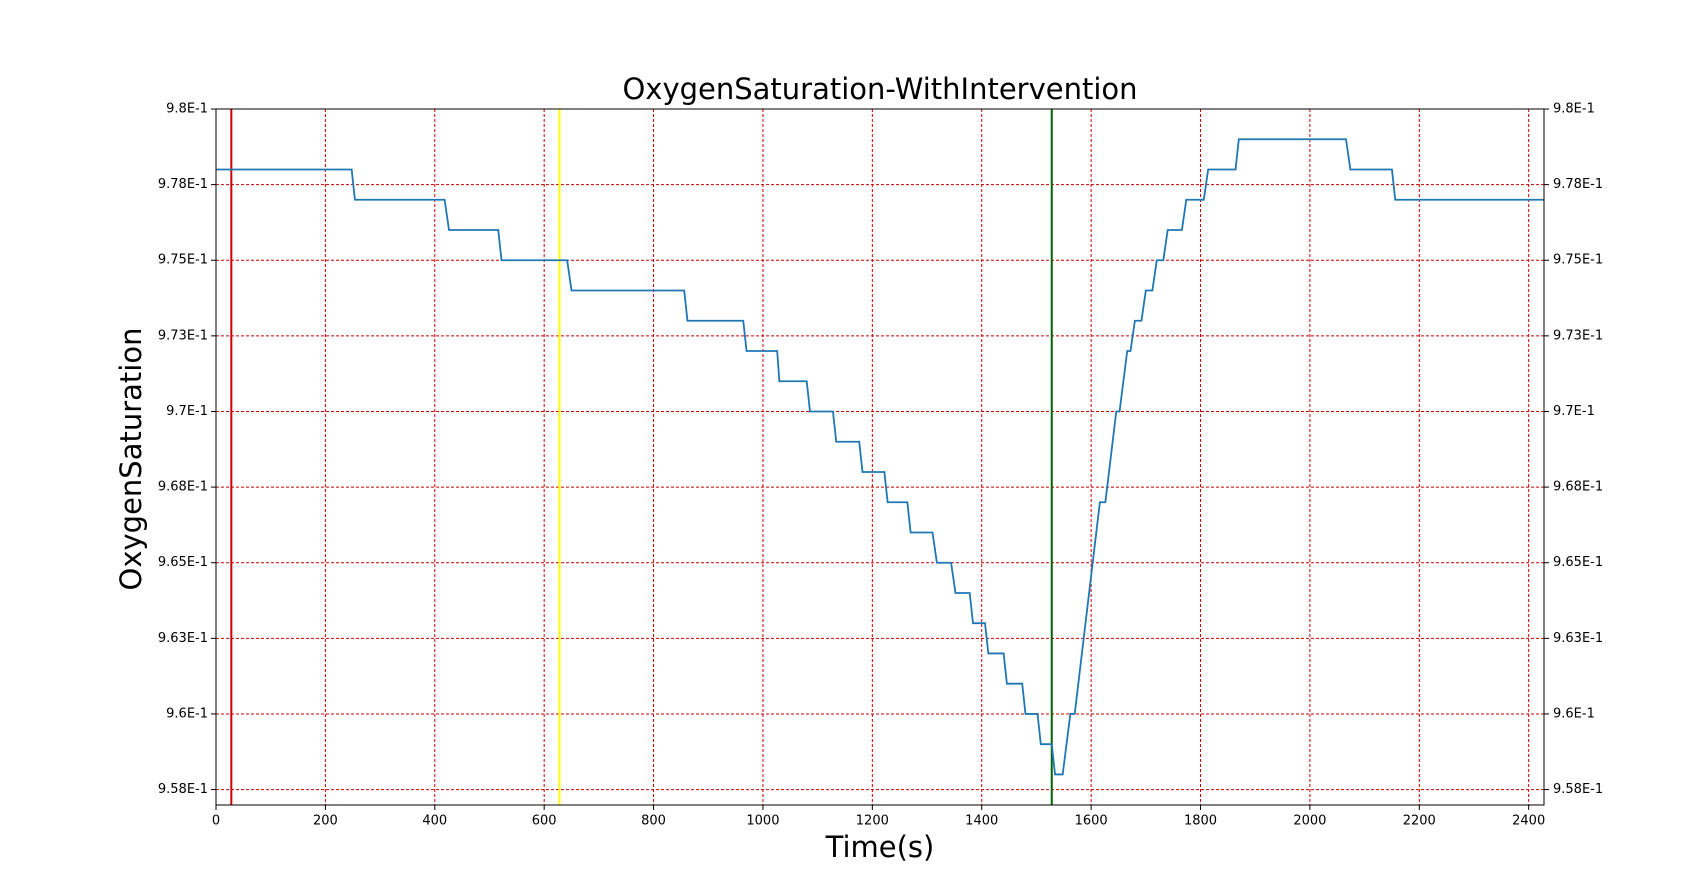 The image size is (1696, 896). Describe the element at coordinates (544, 821) in the screenshot. I see `x-tick-label: 600` at that location.